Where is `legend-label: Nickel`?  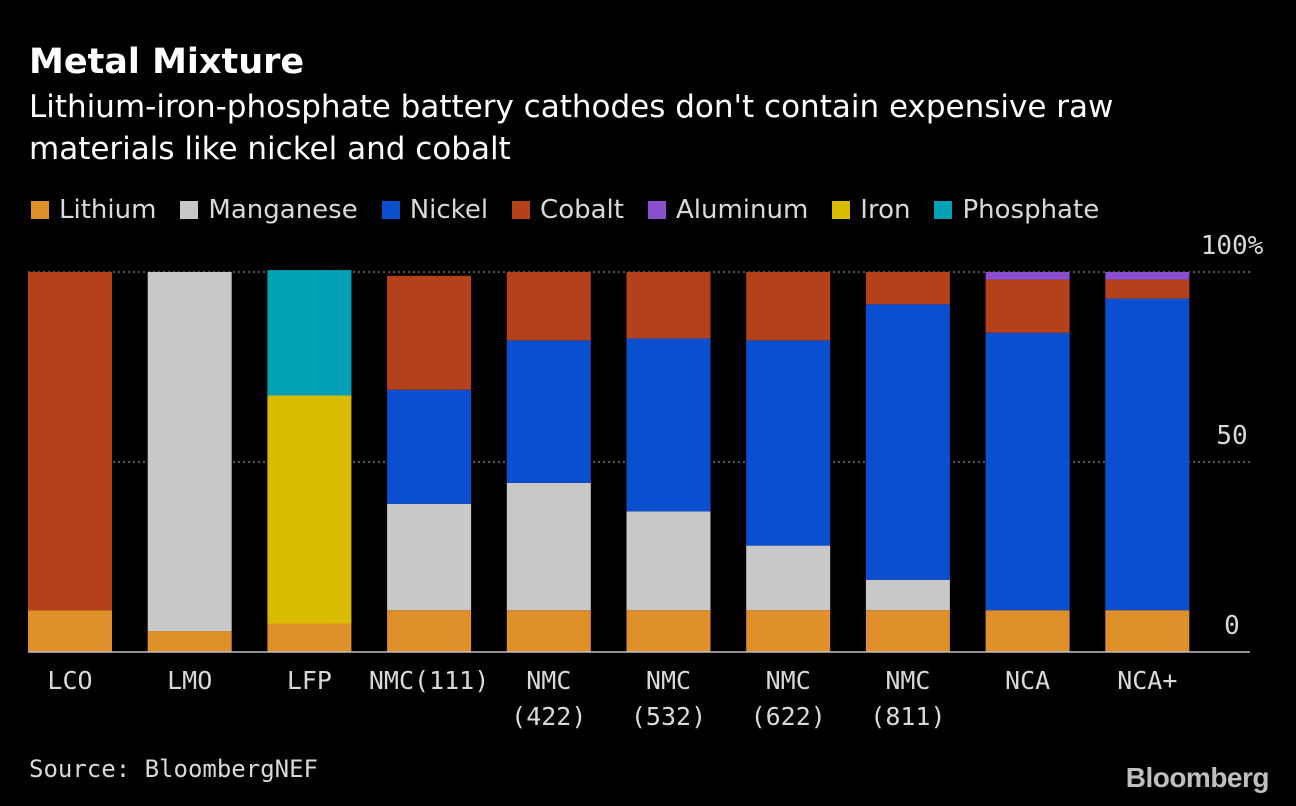
legend-label: Nickel is located at coordinates (449, 210).